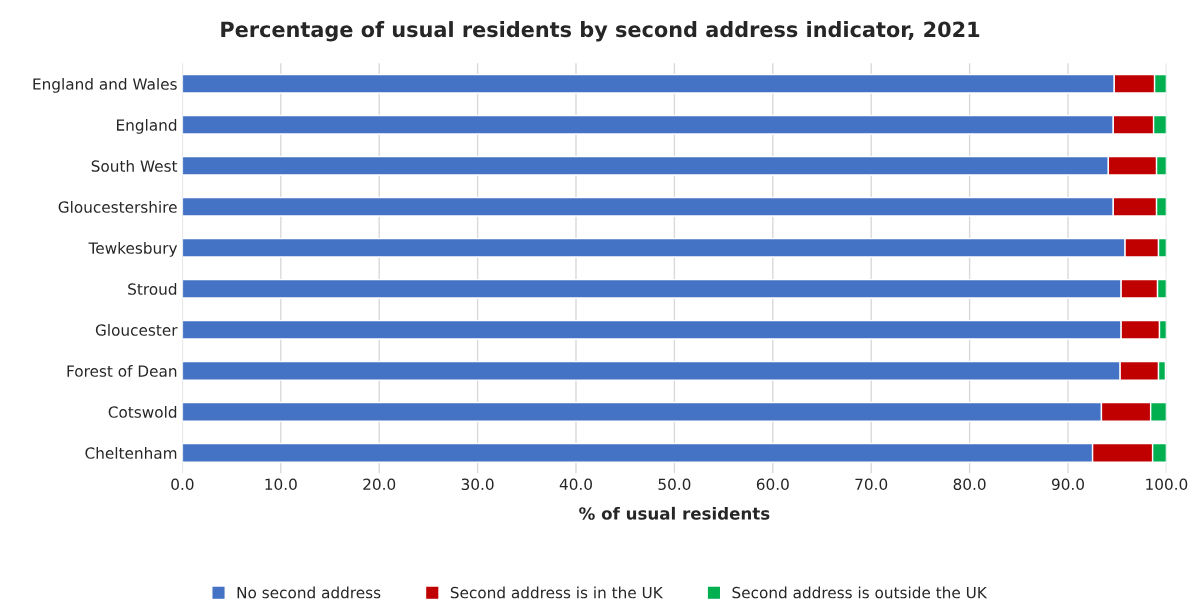 The image size is (1200, 603). What do you see at coordinates (575, 484) in the screenshot?
I see `x-tick-label: 40.0` at bounding box center [575, 484].